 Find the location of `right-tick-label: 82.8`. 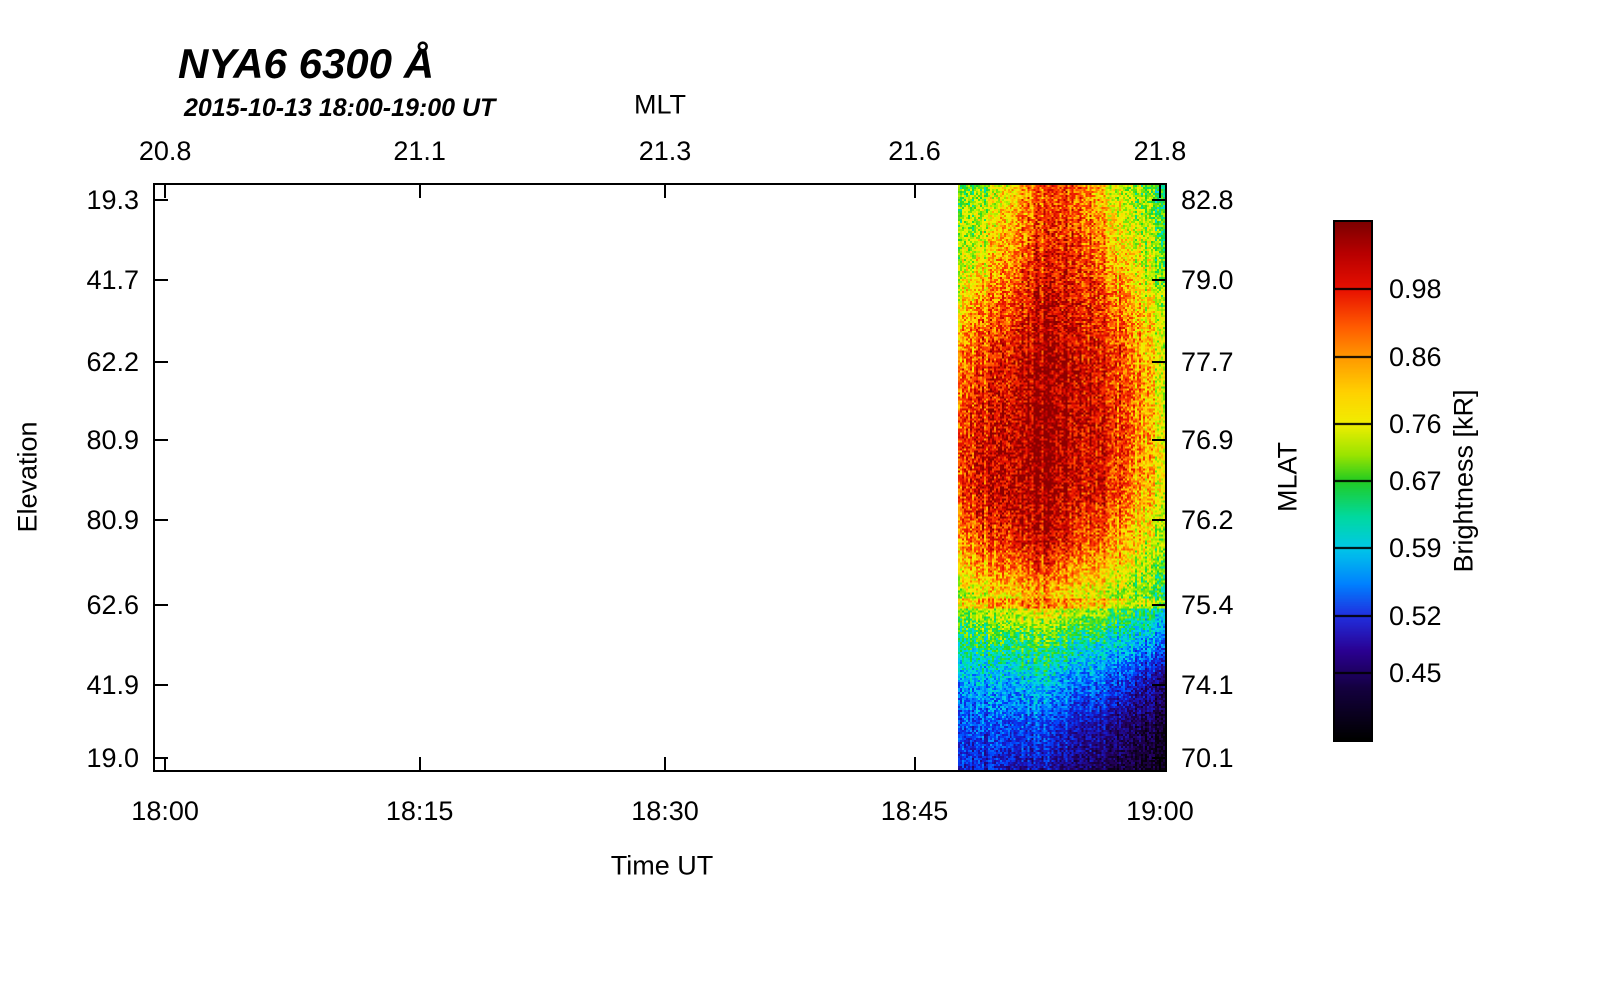

right-tick-label: 82.8 is located at coordinates (1207, 200).